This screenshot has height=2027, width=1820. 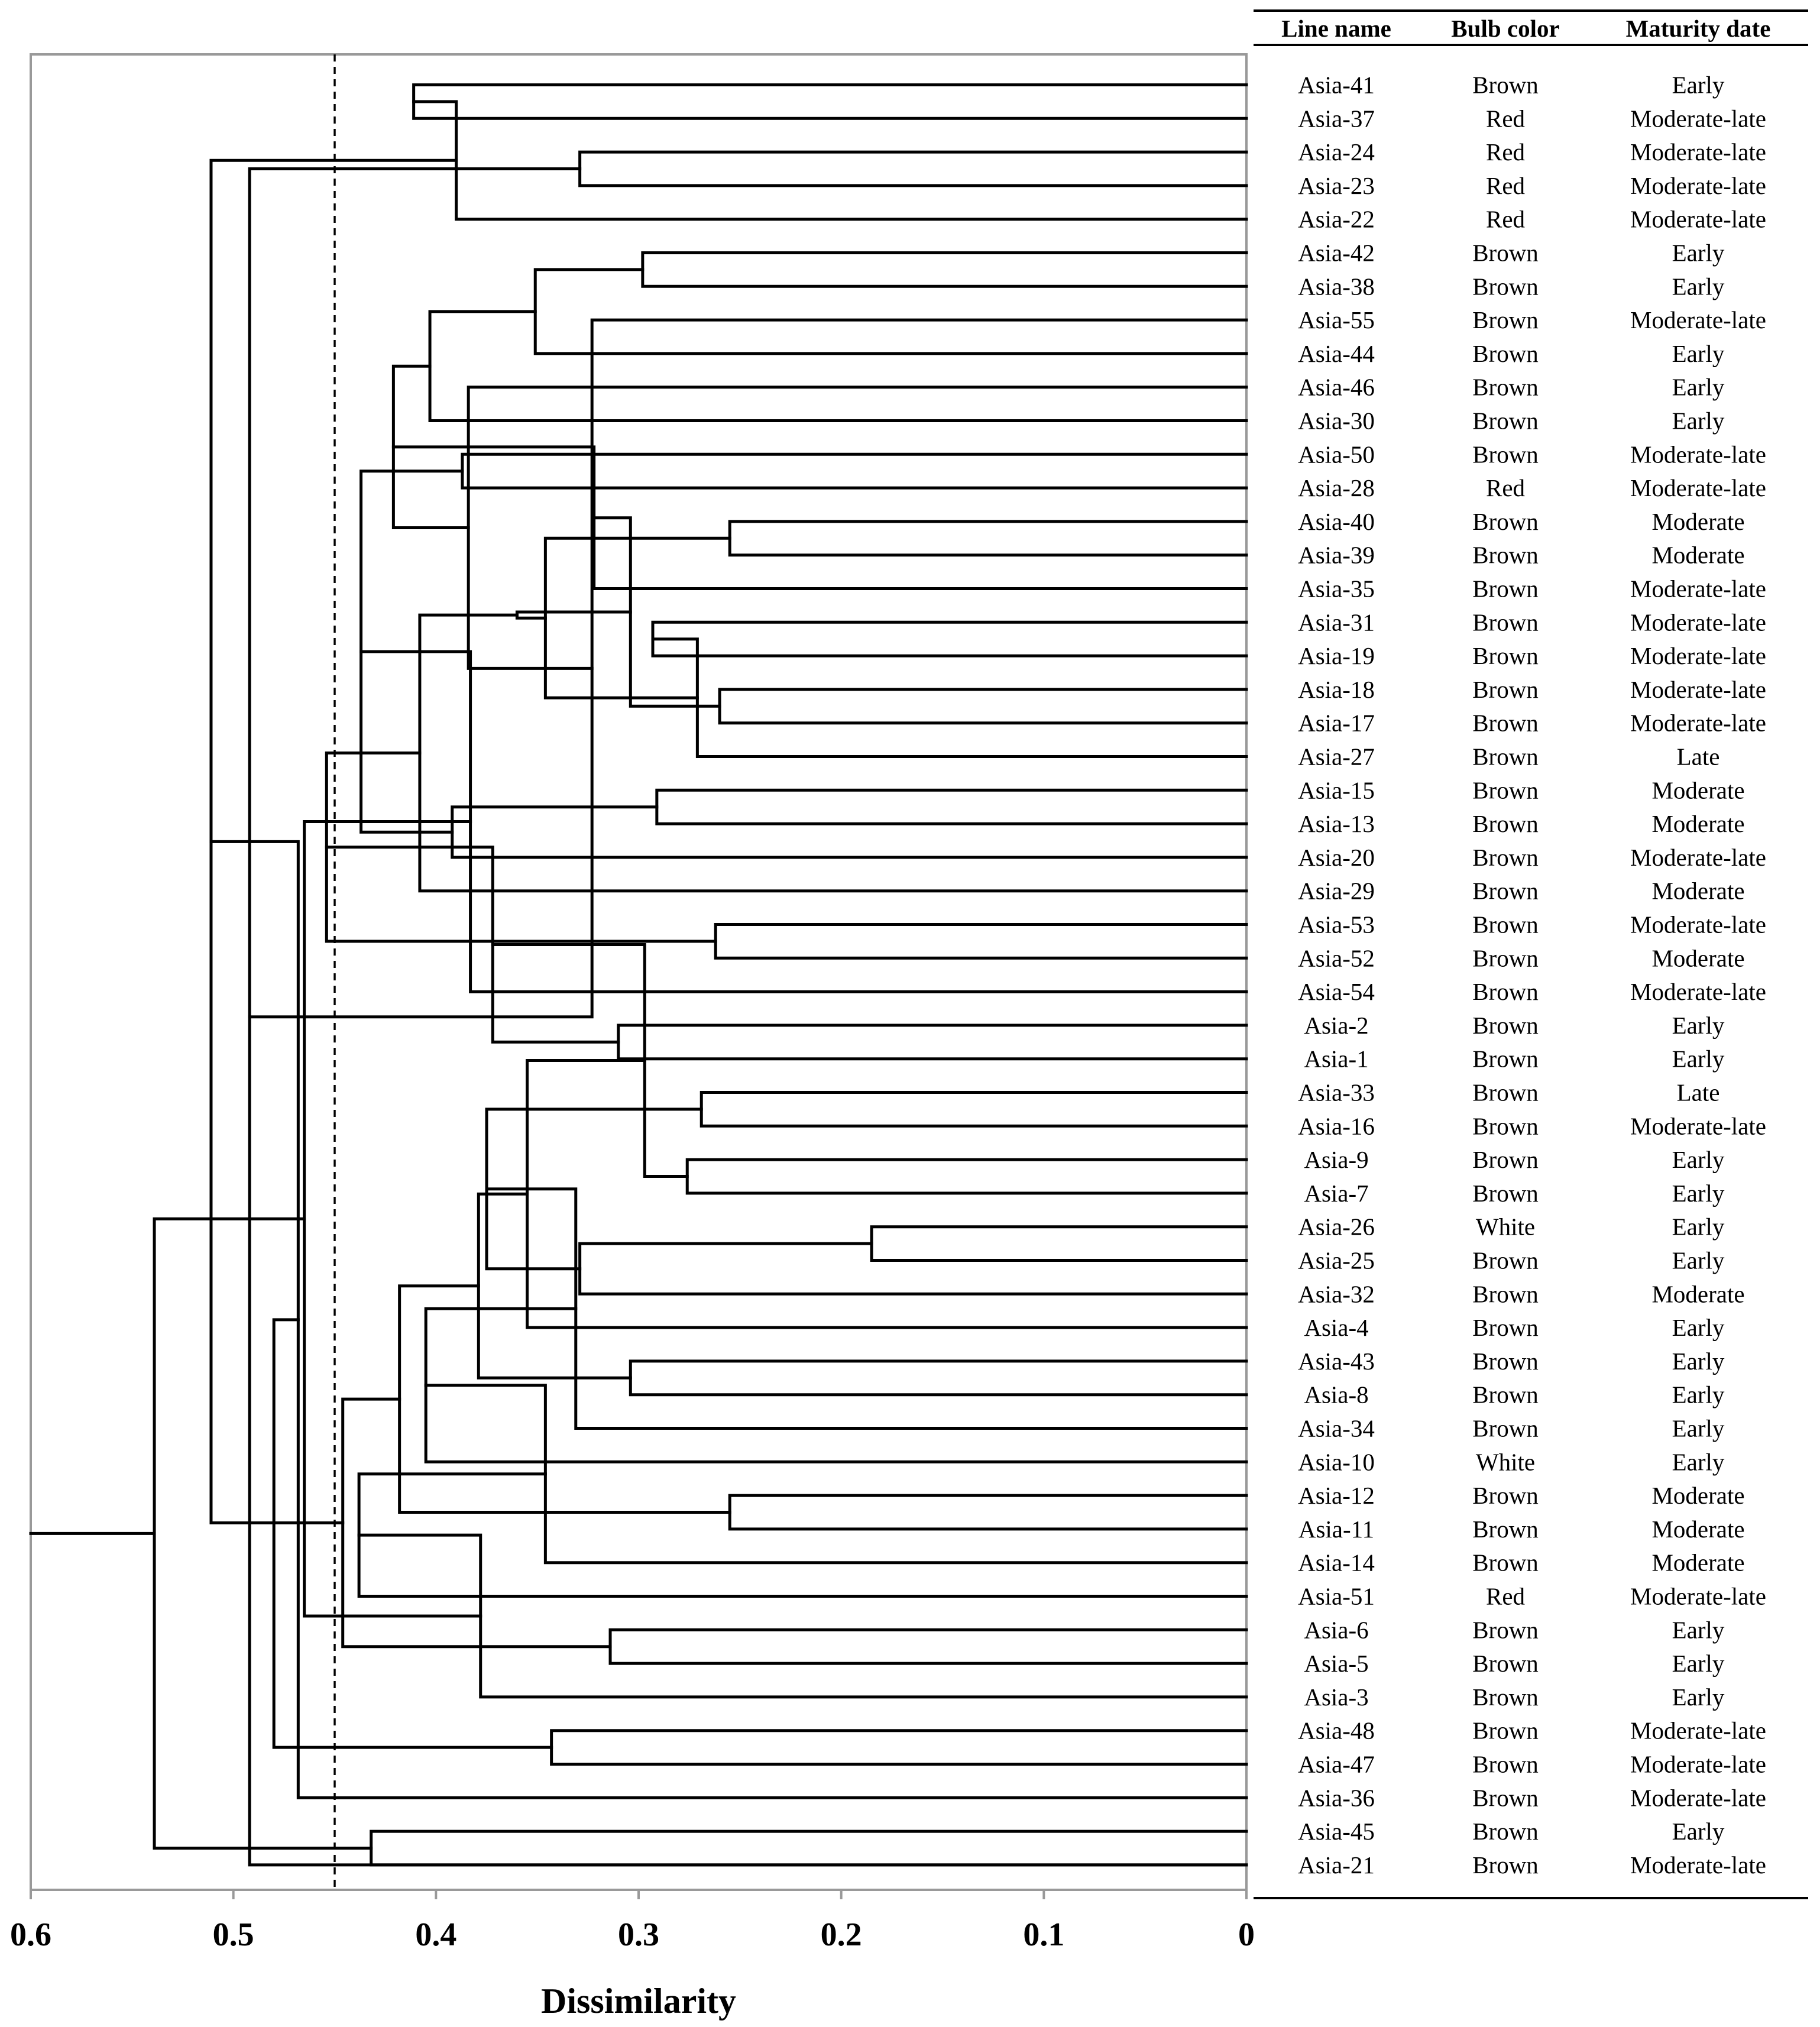 I want to click on line-name-cell: Asia-1, so click(x=1336, y=1059).